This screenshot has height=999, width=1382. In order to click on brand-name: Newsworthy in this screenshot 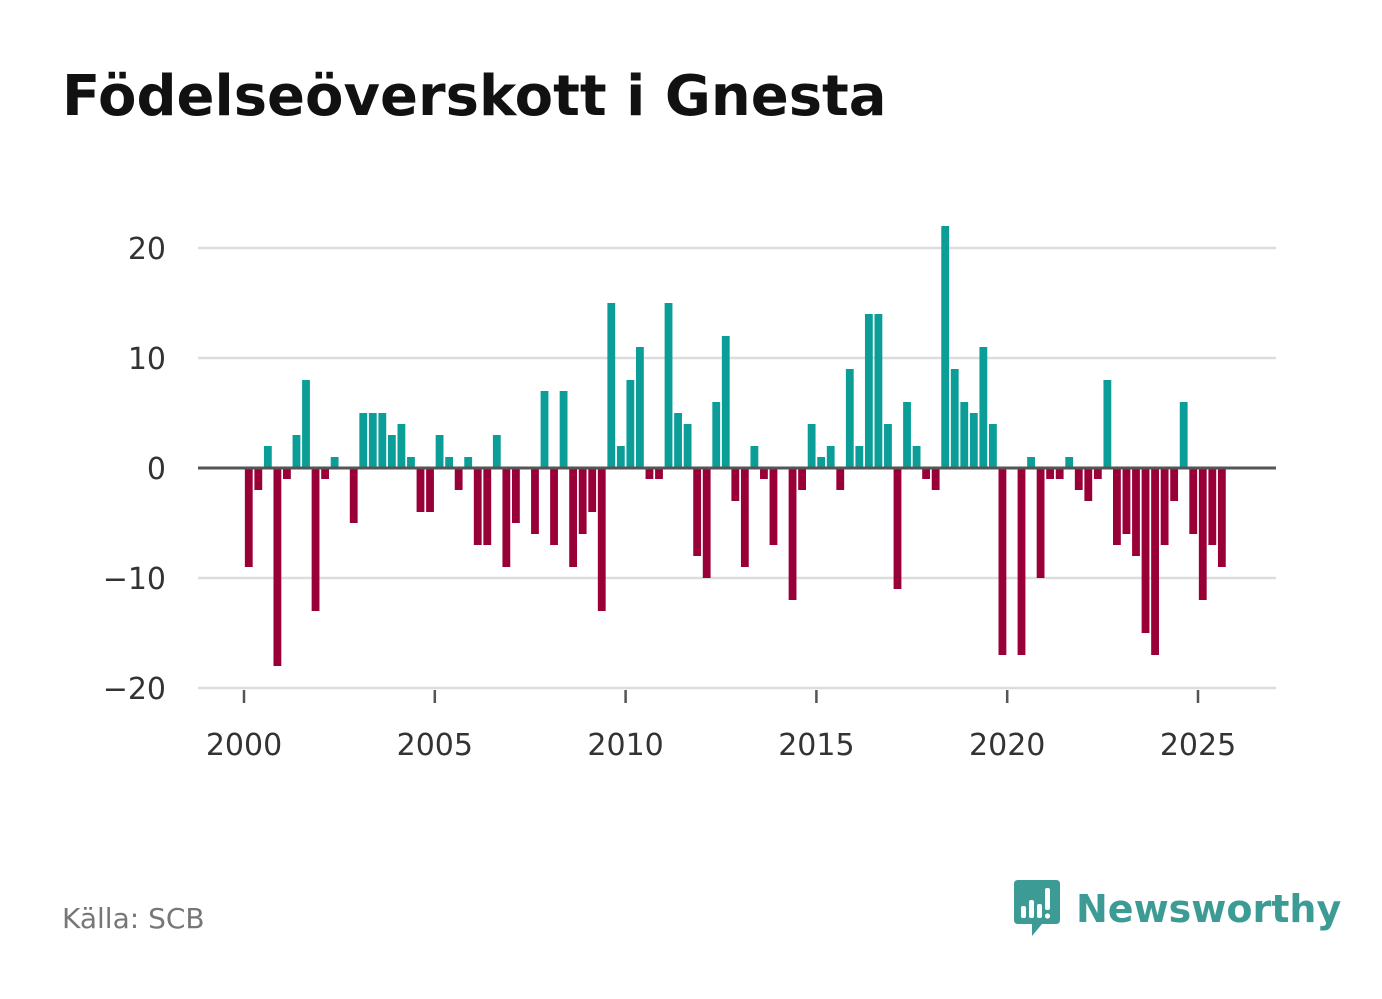, I will do `click(1209, 909)`.